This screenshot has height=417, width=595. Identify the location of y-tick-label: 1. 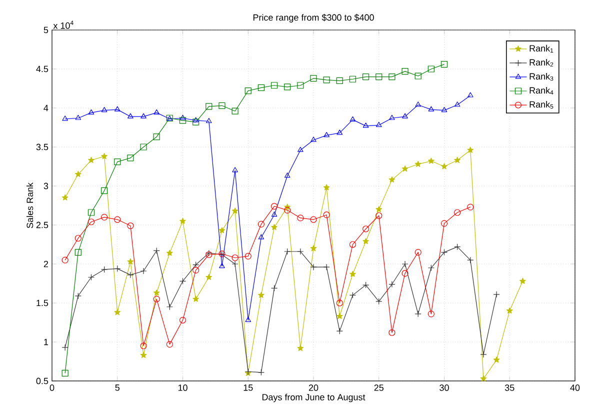
(46, 342).